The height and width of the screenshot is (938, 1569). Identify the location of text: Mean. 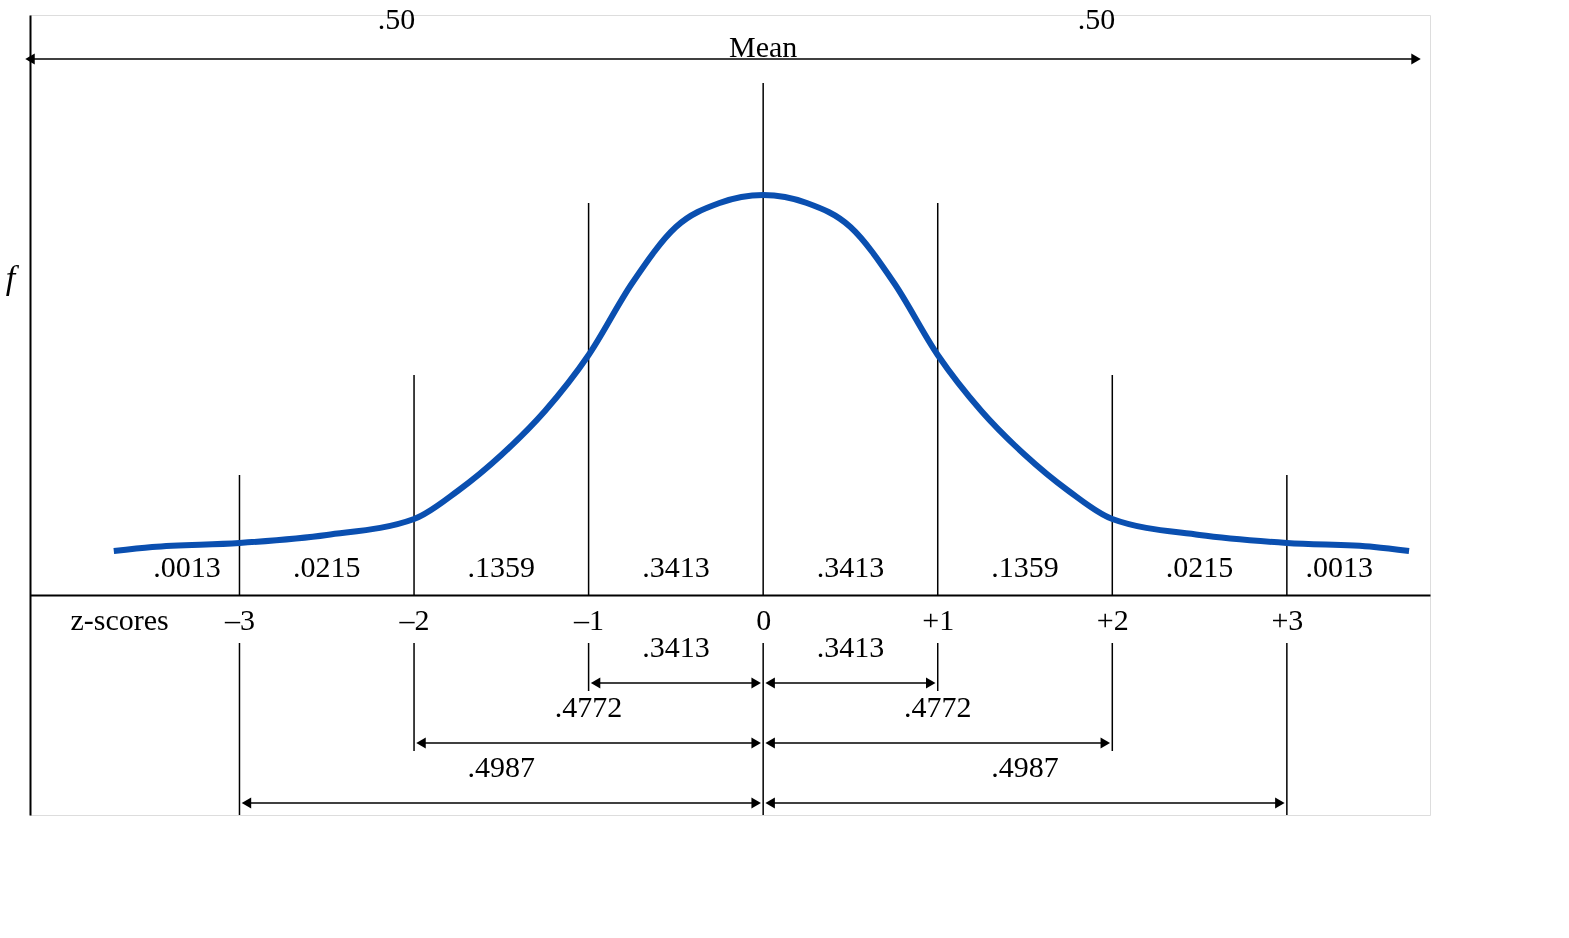
(763, 46).